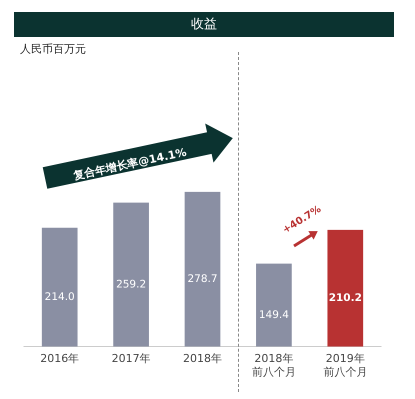 Image resolution: width=415 pixels, height=399 pixels. Describe the element at coordinates (202, 359) in the screenshot. I see `x-tick-label: 2018年` at that location.